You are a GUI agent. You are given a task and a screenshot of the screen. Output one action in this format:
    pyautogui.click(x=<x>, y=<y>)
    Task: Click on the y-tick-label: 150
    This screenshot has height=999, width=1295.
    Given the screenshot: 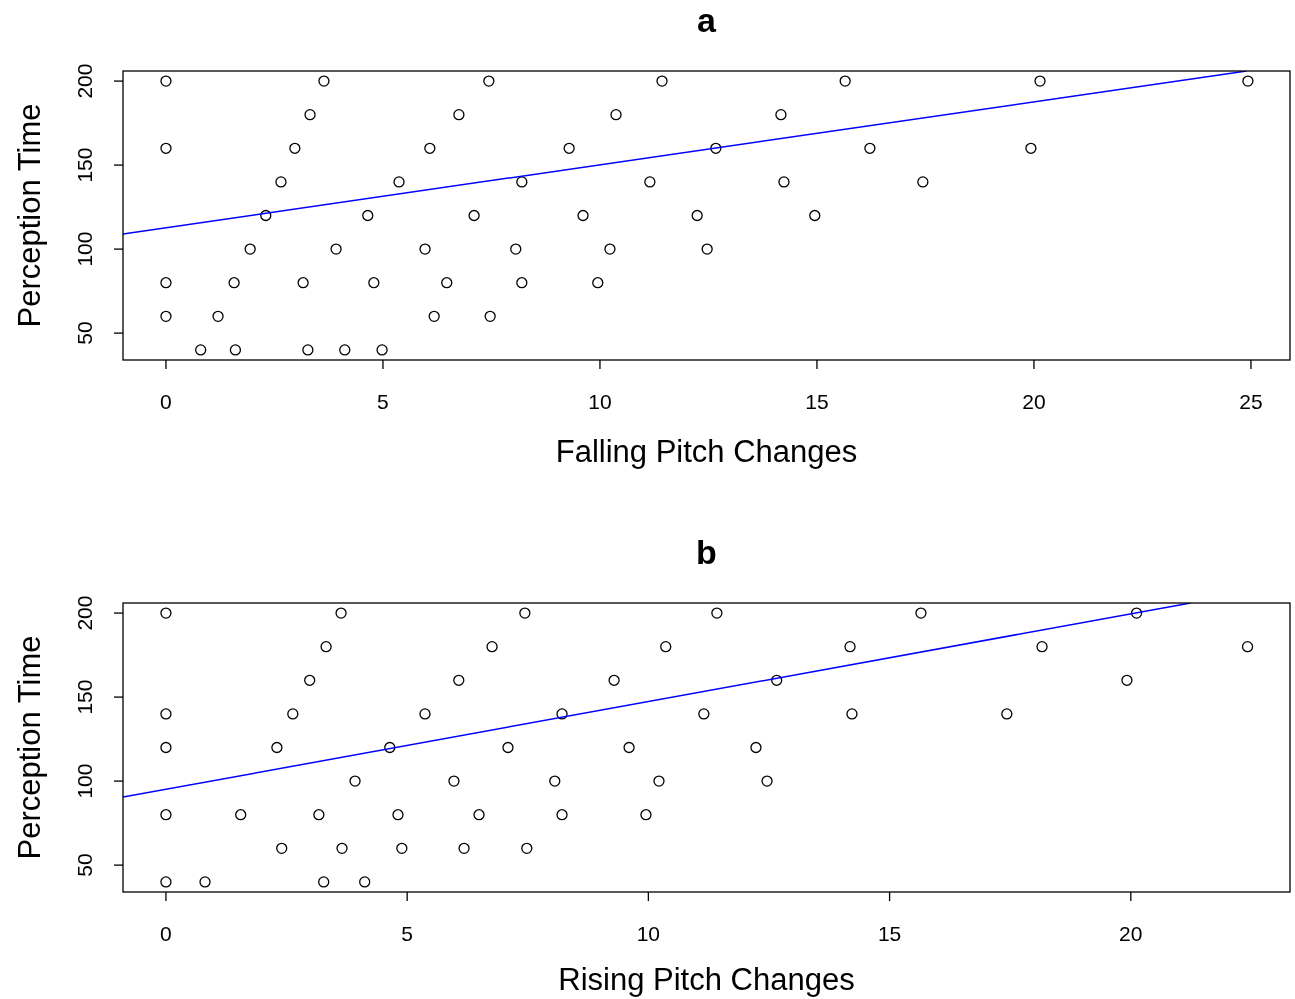 What is the action you would take?
    pyautogui.click(x=84, y=165)
    